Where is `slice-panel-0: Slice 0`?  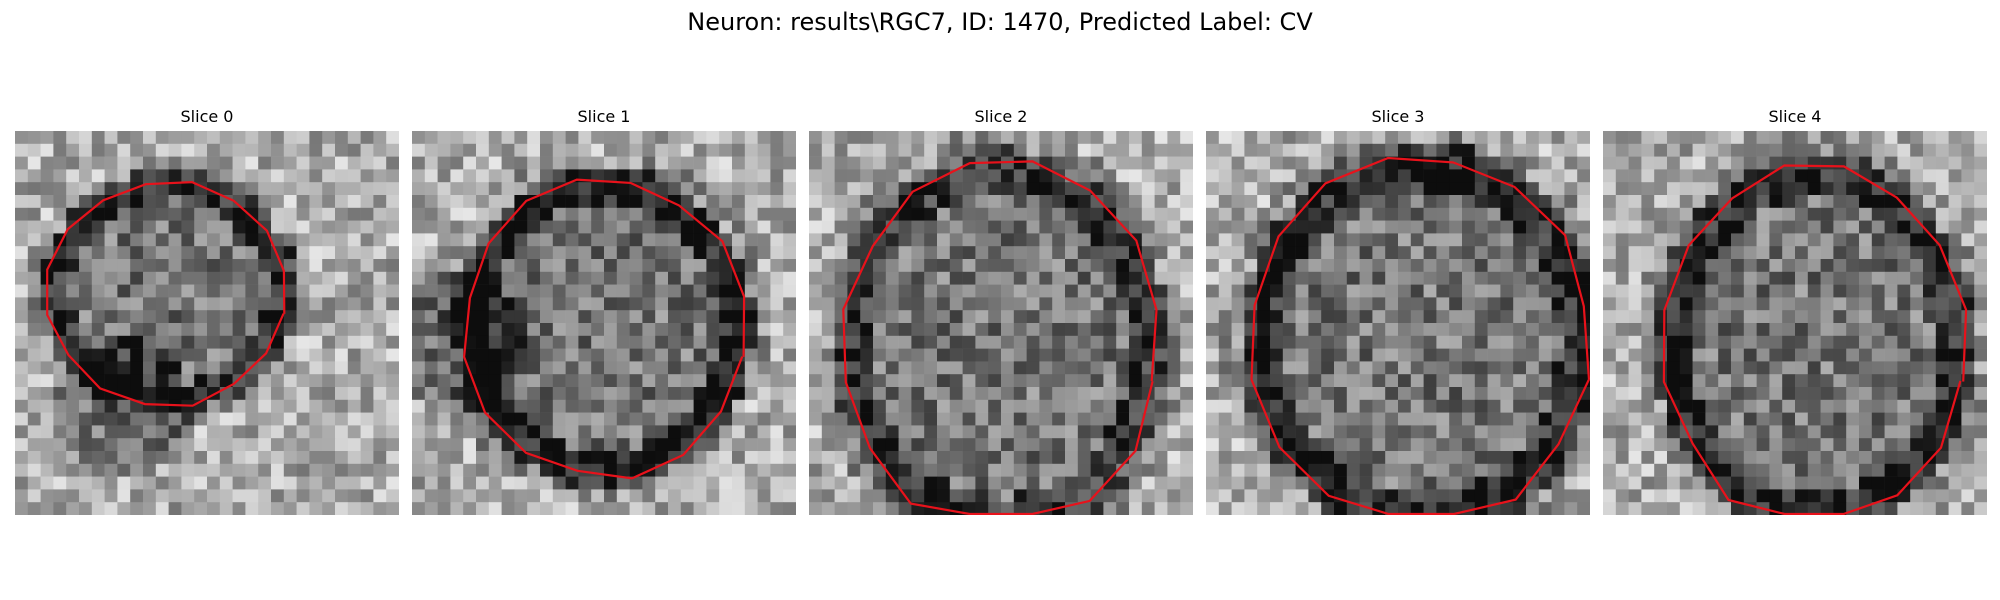 slice-panel-0: Slice 0 is located at coordinates (207, 310).